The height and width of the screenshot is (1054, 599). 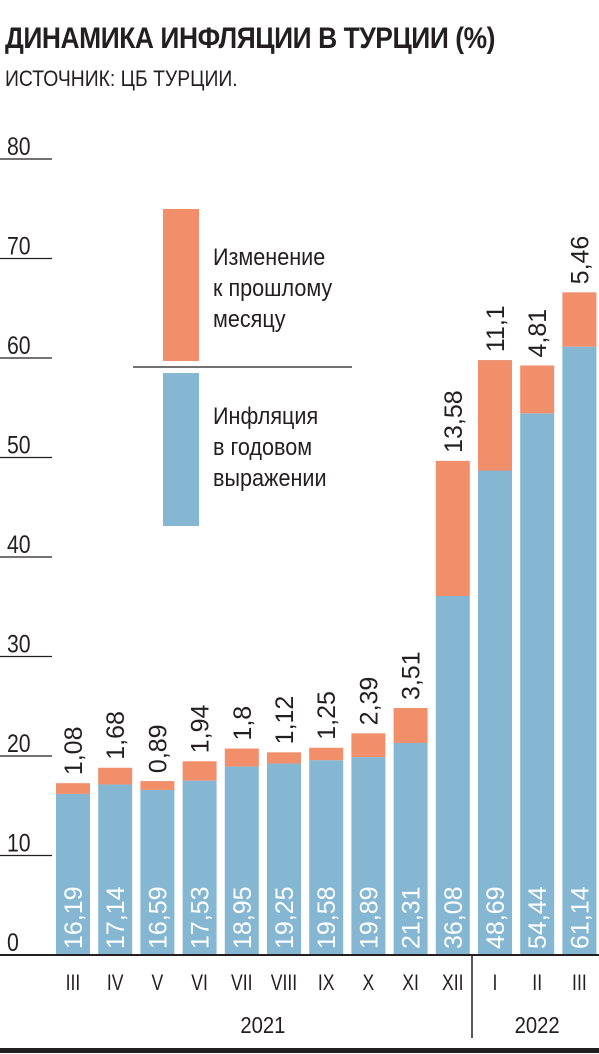 What do you see at coordinates (538, 333) in the screenshot?
I see `bar-monthly-label: 4,81` at bounding box center [538, 333].